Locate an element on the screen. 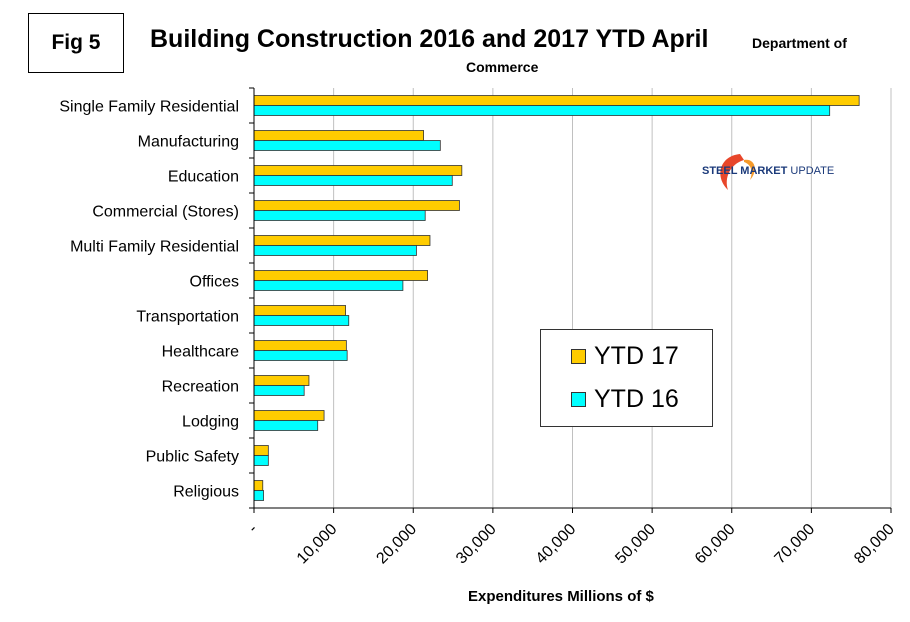 The height and width of the screenshot is (622, 910). legend-item-ytd17: YTD 17 is located at coordinates (625, 356).